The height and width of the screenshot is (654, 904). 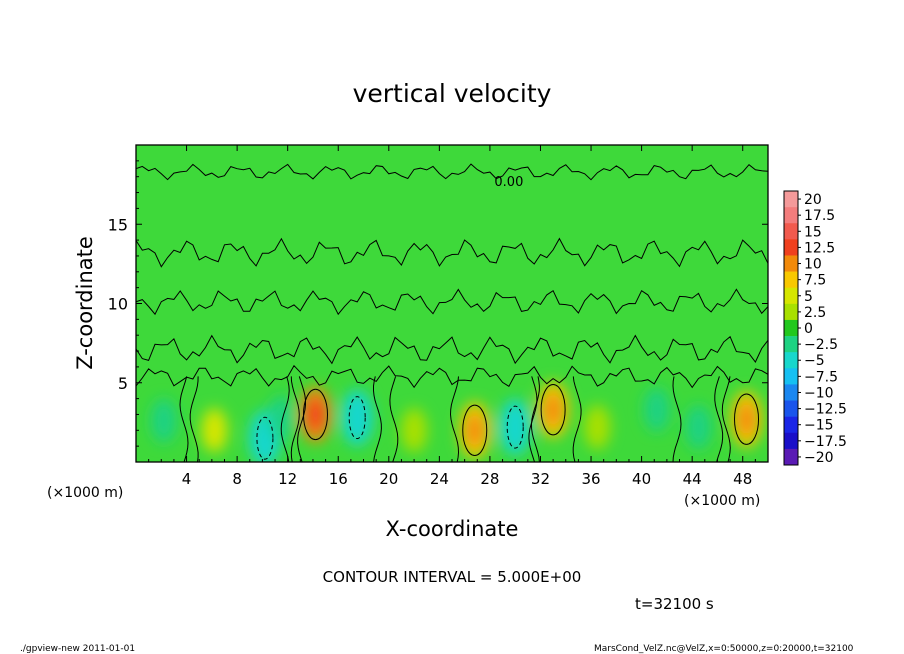 What do you see at coordinates (813, 265) in the screenshot?
I see `colorbar-label-4: 10` at bounding box center [813, 265].